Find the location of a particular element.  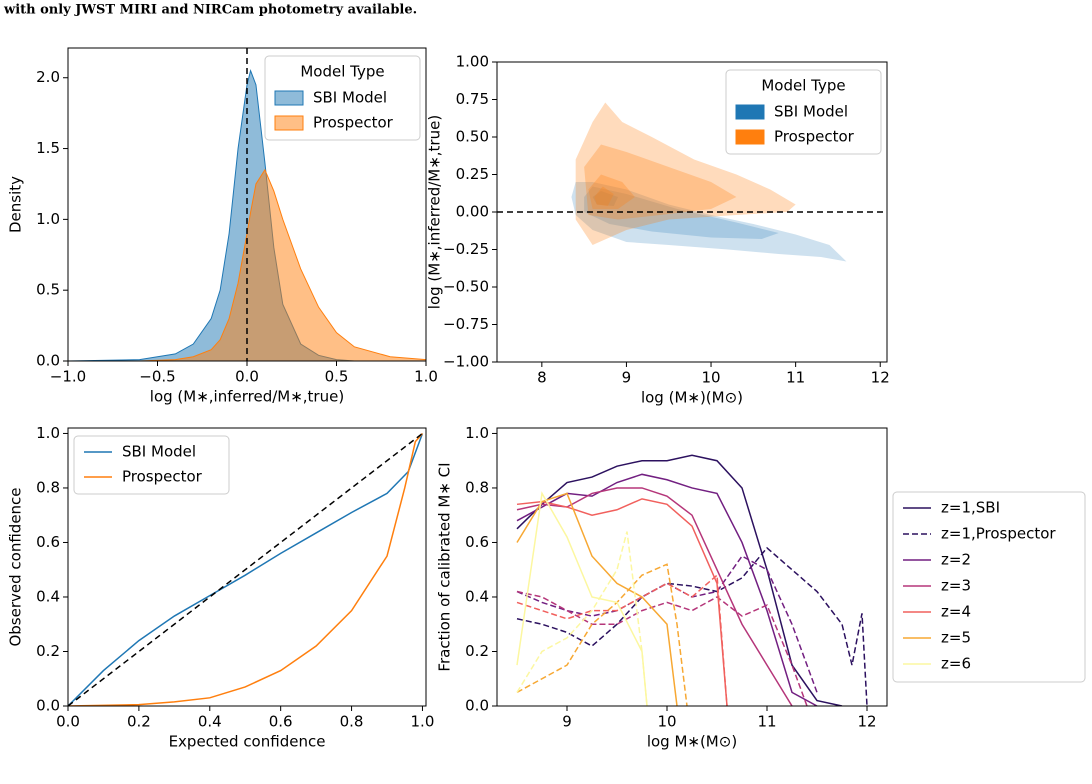

x-tick-label: 0.2 is located at coordinates (139, 722).